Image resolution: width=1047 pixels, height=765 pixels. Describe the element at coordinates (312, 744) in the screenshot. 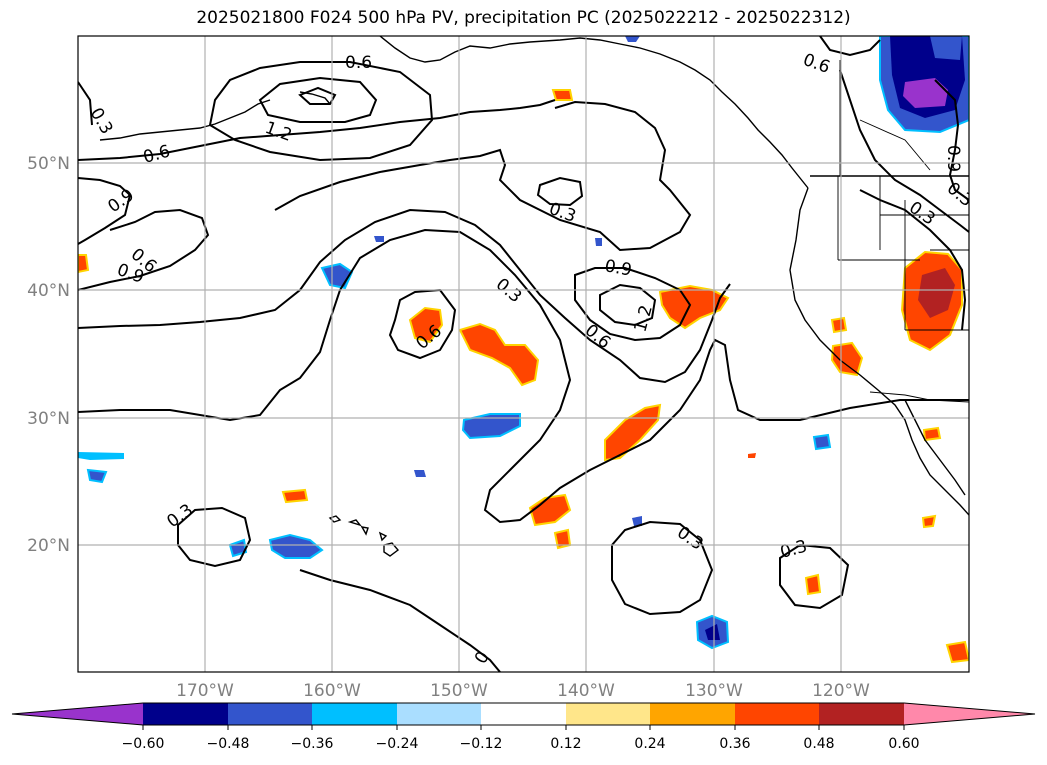

I see `colorbar-tick-label: −0.36` at that location.